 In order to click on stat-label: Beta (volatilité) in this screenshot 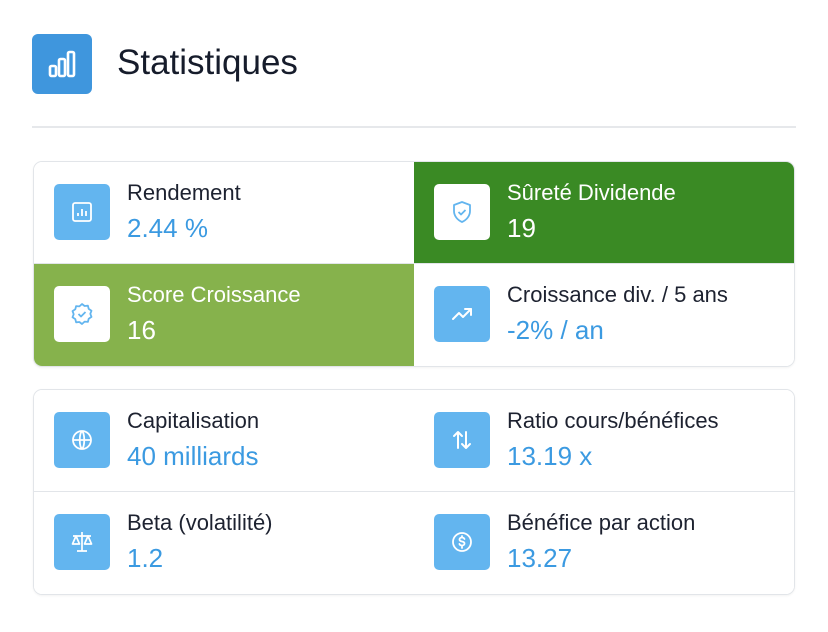, I will do `click(200, 522)`.